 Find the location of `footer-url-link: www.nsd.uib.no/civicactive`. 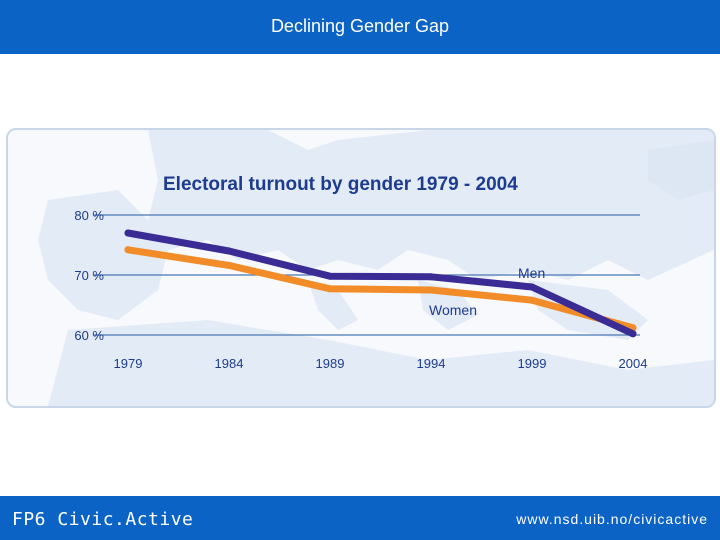

footer-url-link: www.nsd.uib.no/civicactive is located at coordinates (612, 519).